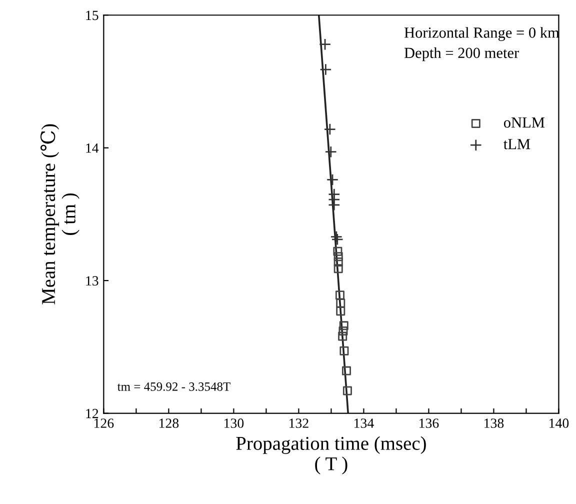  Describe the element at coordinates (494, 423) in the screenshot. I see `x-tick-label: 138` at that location.